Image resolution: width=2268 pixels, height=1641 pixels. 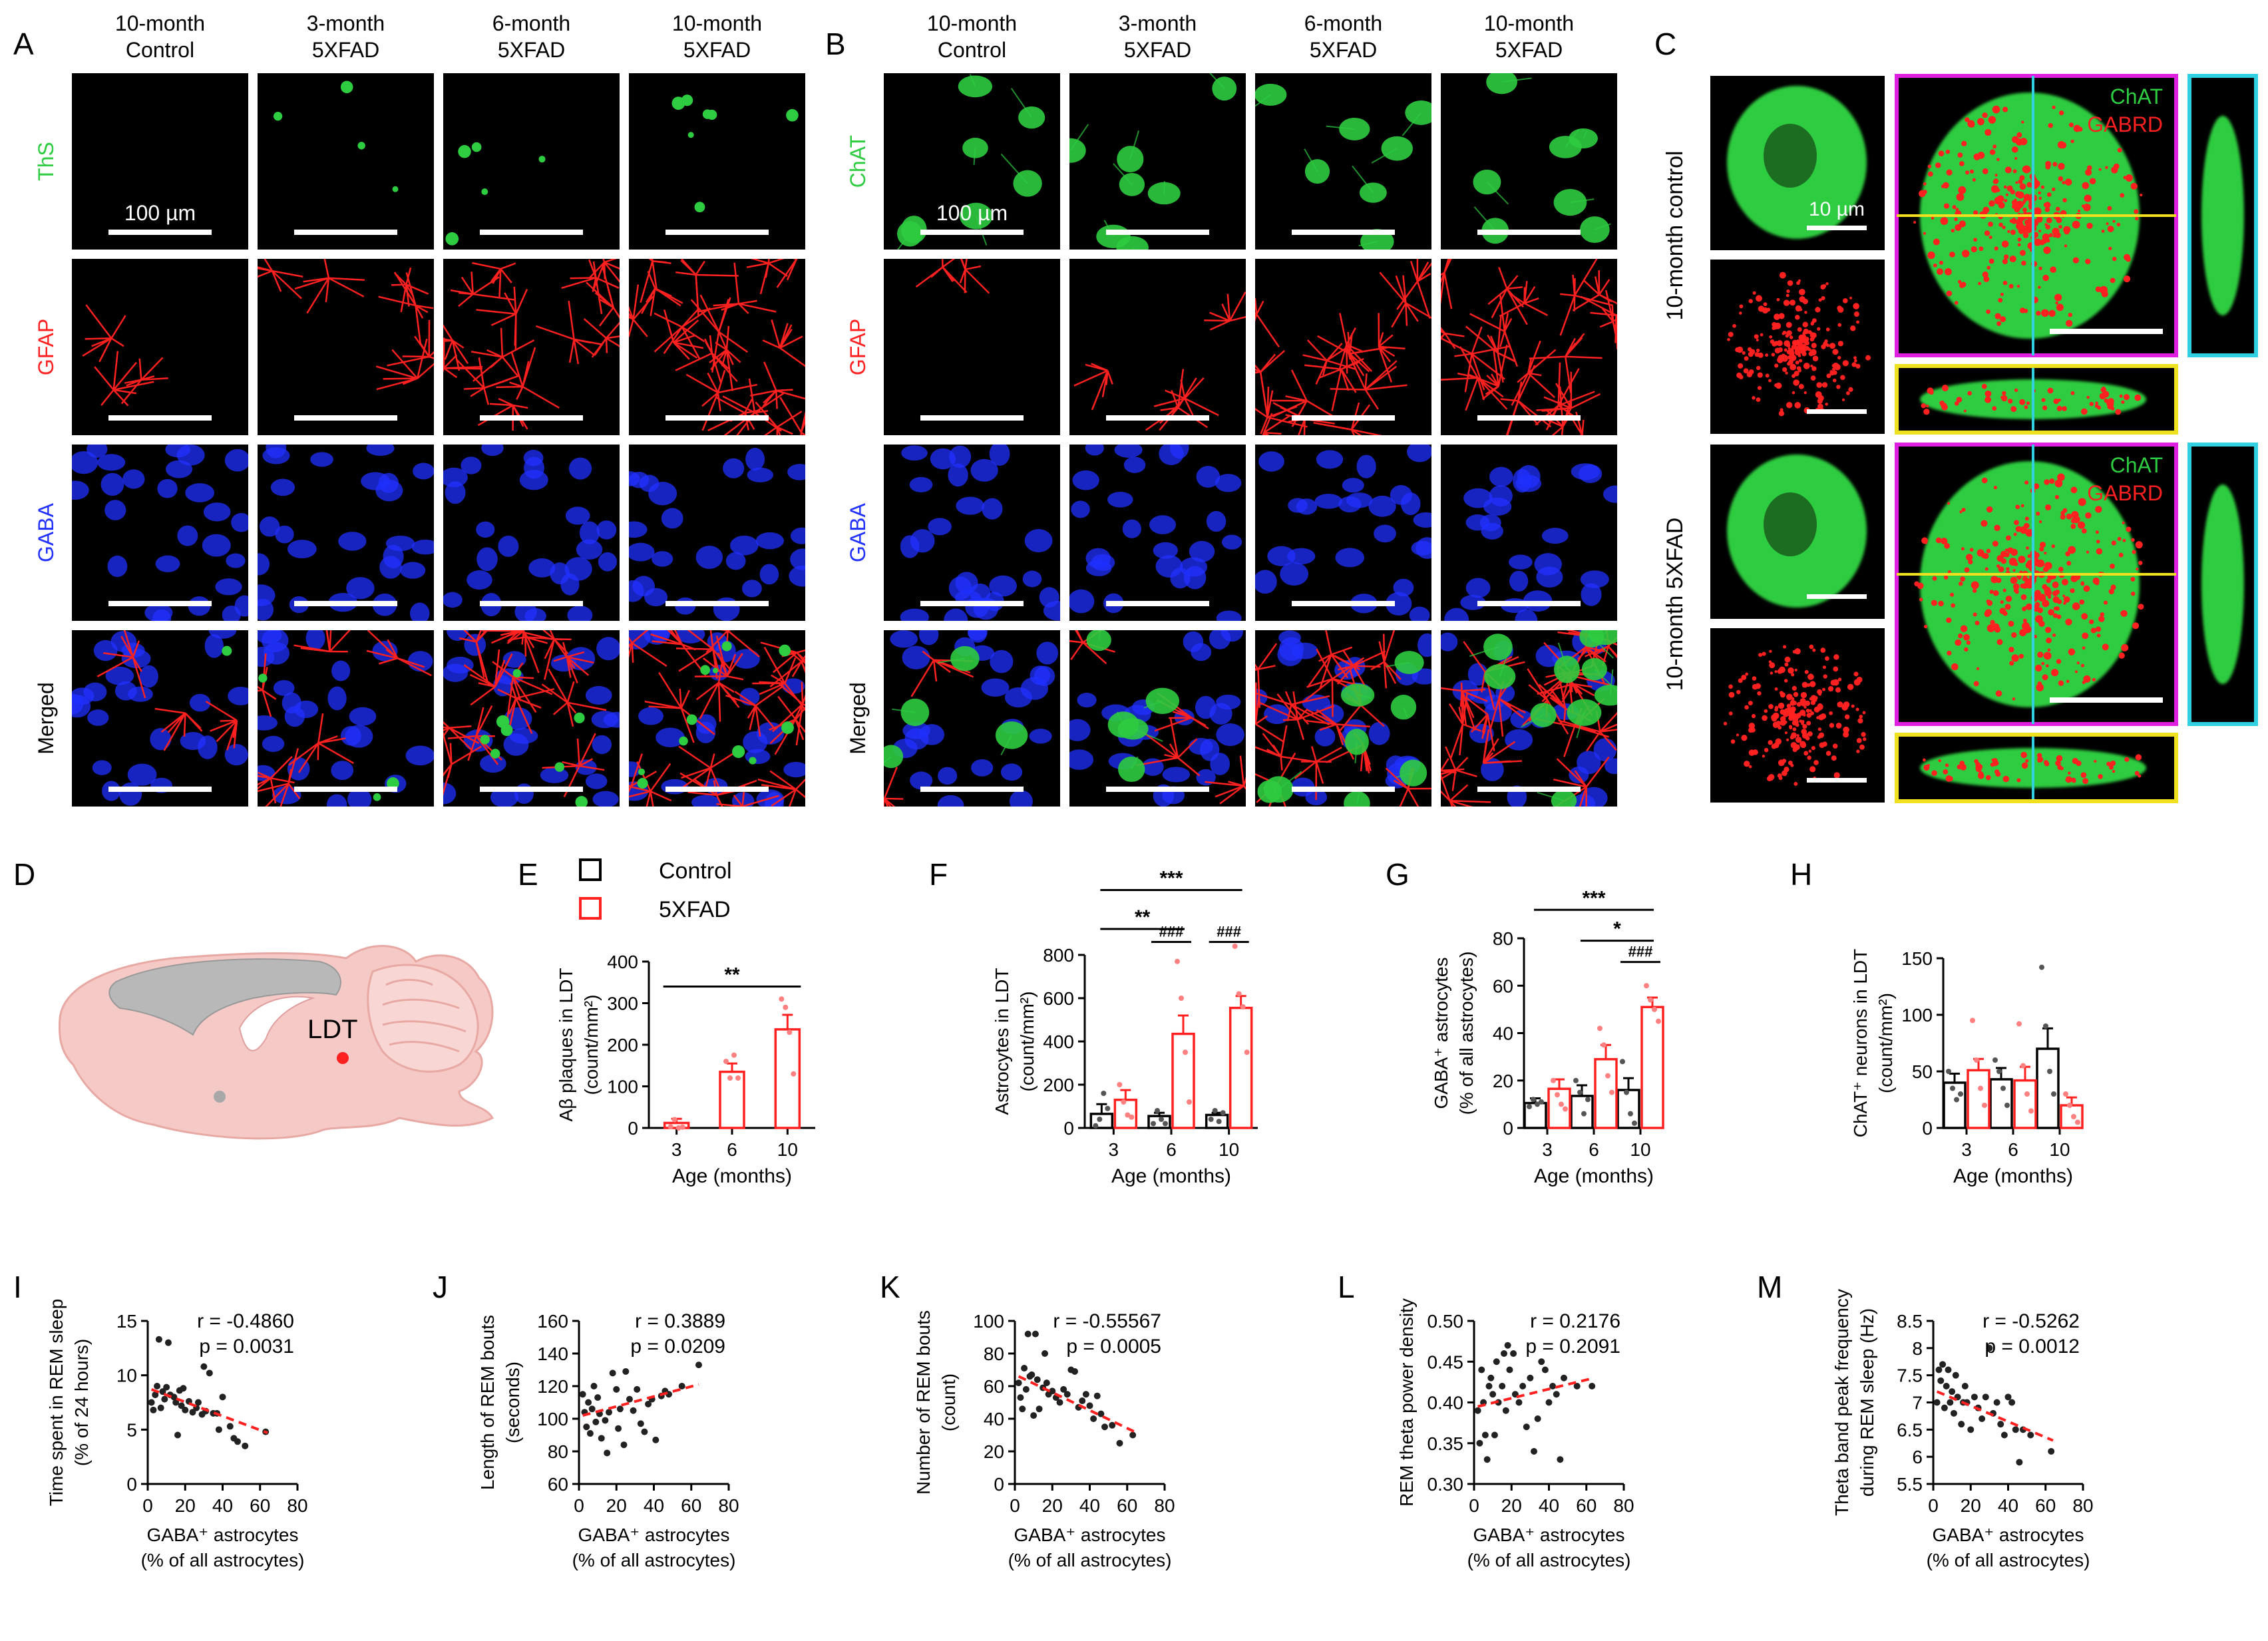 I want to click on c-gabrd-label: GABRD, so click(x=2125, y=493).